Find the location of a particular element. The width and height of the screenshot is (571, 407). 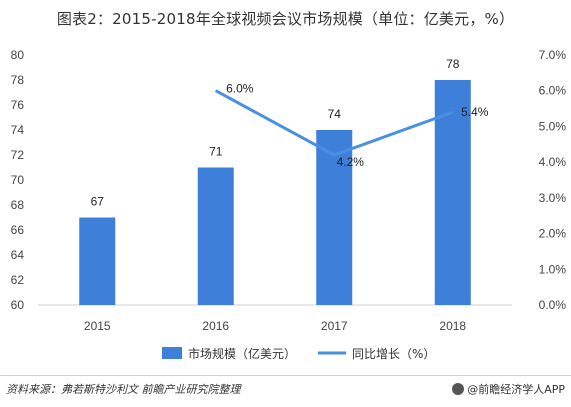

growth-line is located at coordinates (334, 123).